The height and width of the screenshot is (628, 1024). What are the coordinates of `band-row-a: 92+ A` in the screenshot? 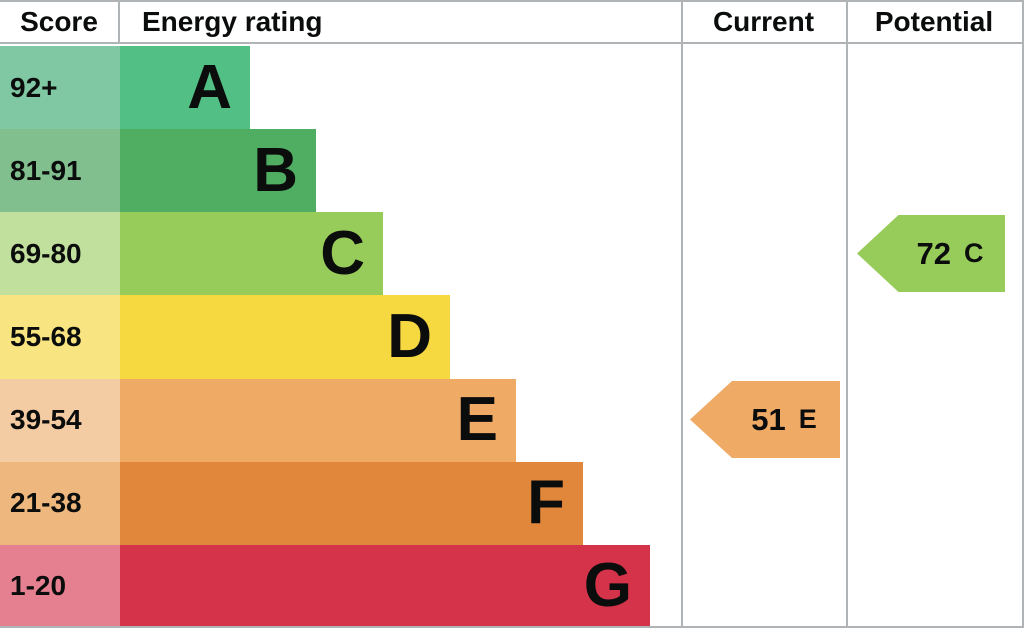 It's located at (511, 88).